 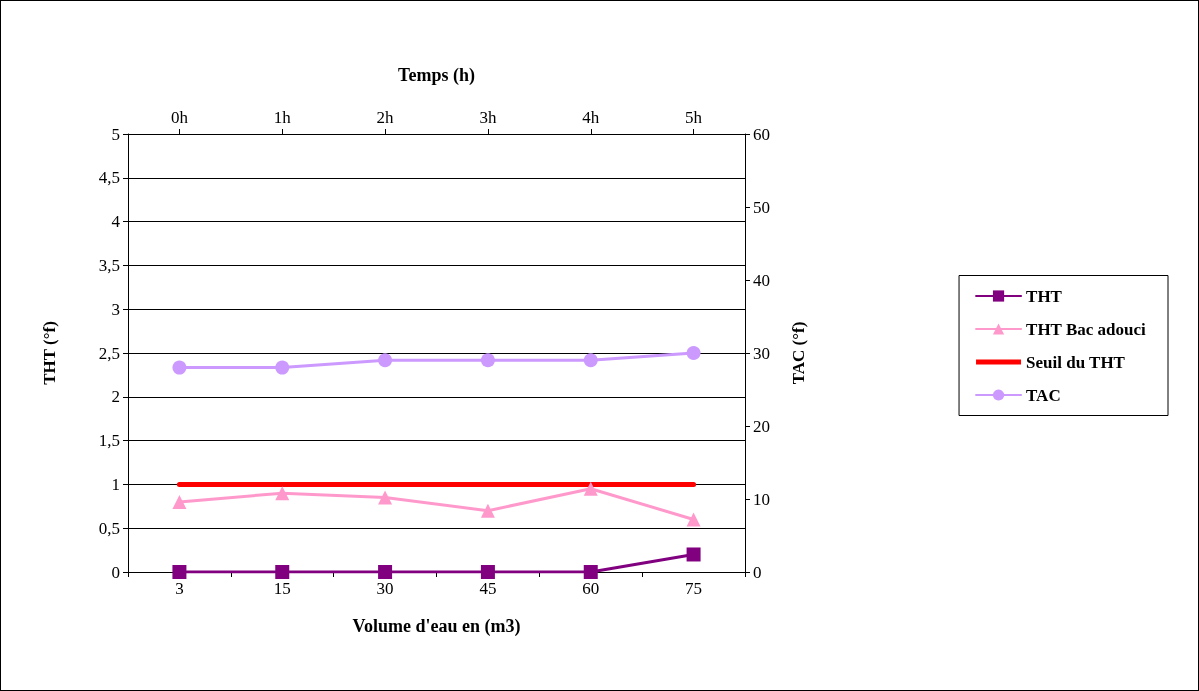 What do you see at coordinates (115, 572) in the screenshot?
I see `y-tick-label: 0` at bounding box center [115, 572].